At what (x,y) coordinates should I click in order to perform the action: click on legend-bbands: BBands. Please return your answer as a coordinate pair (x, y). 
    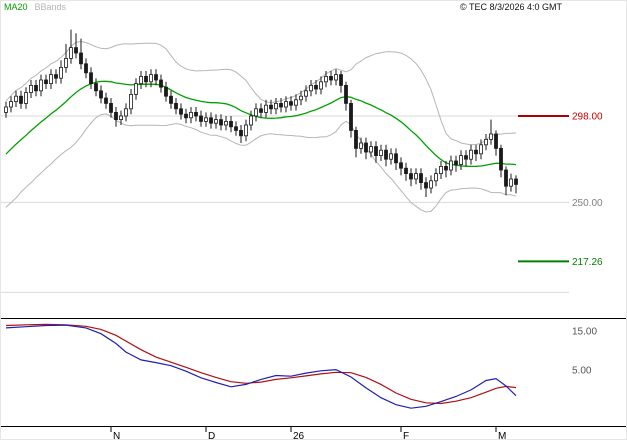
    Looking at the image, I should click on (50, 7).